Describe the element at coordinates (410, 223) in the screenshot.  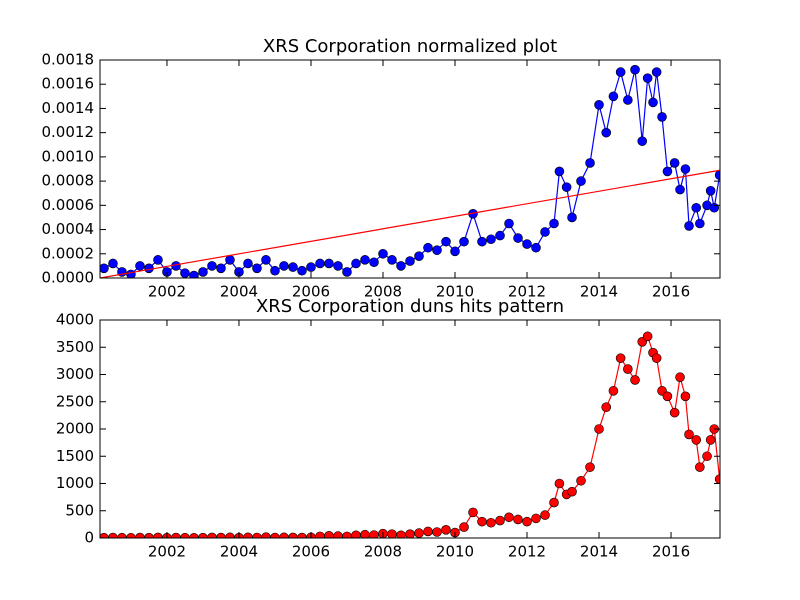
I see `series-line` at that location.